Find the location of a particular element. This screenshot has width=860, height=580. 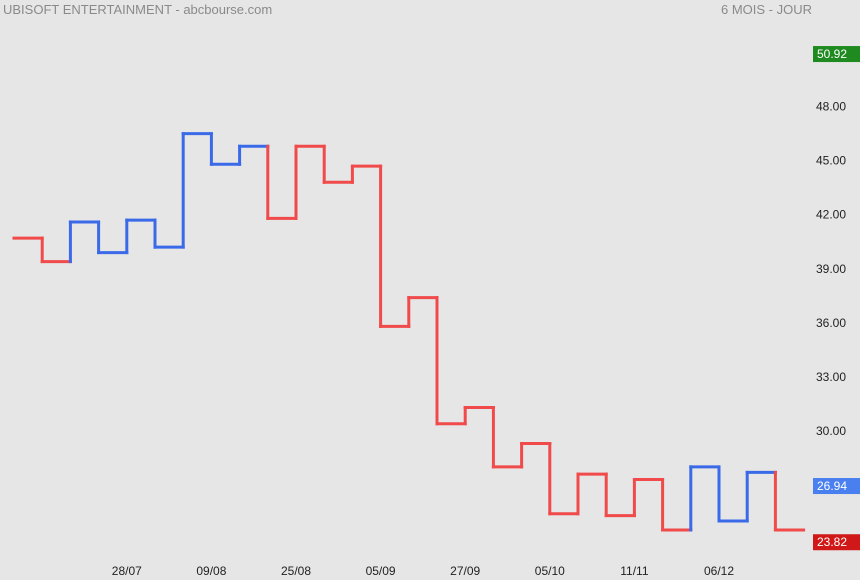

x-axis: 28/07 09/08 25/08 05/09 27/09 05/10 11/11 06/12 is located at coordinates (423, 571).